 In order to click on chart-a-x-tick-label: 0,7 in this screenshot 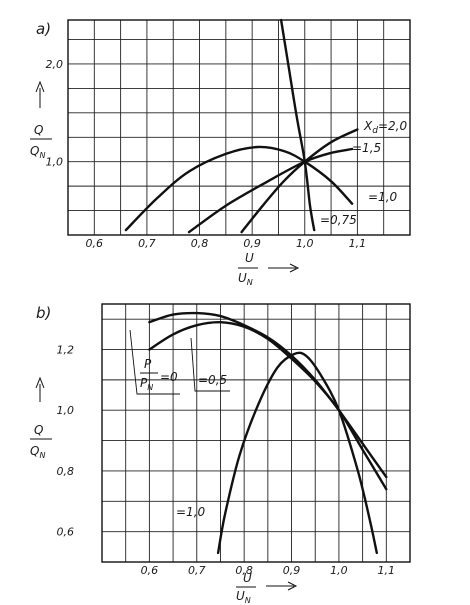, I will do `click(147, 243)`.